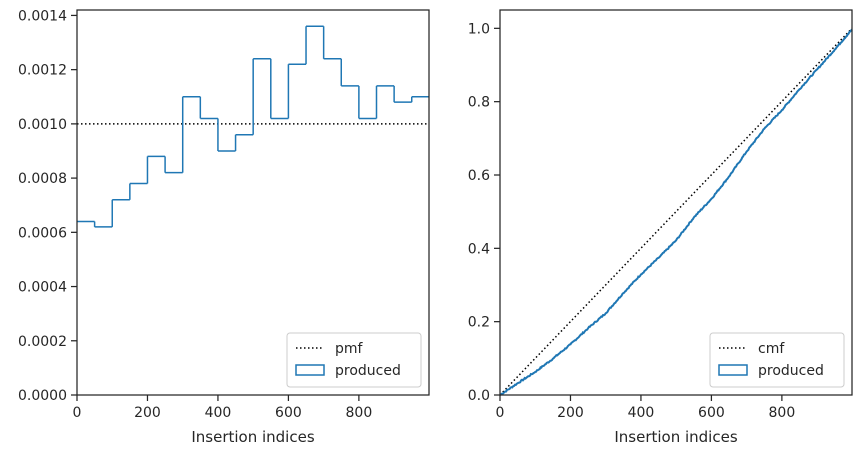 This screenshot has width=861, height=457. I want to click on y-tick-label: 0.6, so click(479, 176).